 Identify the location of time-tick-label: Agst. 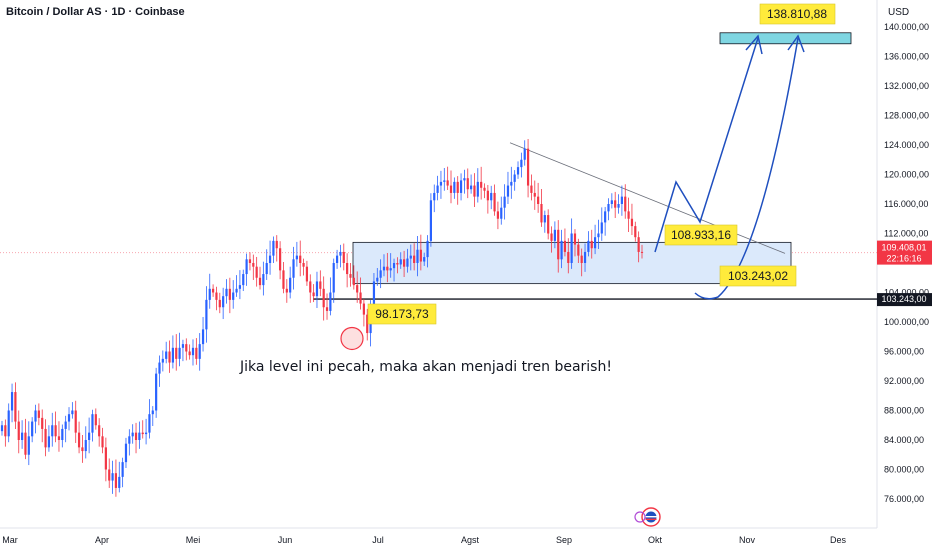
(470, 540).